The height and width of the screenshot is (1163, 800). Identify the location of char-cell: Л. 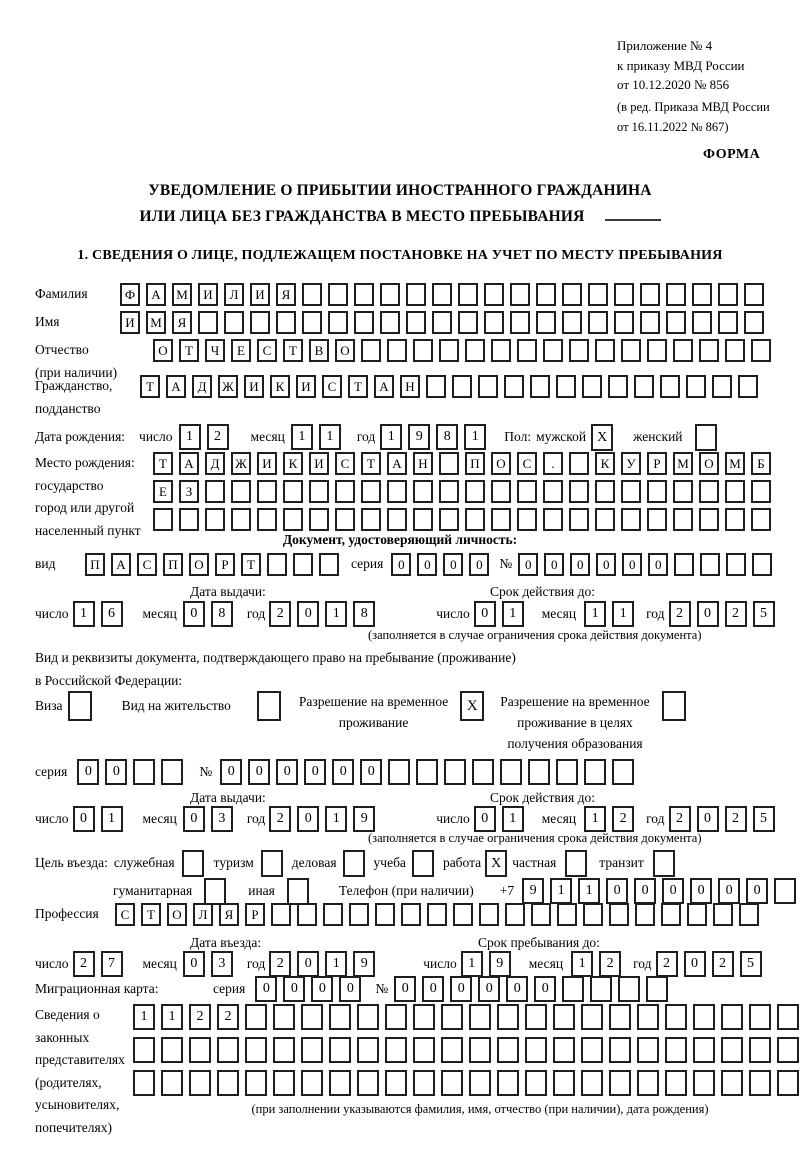
(203, 914).